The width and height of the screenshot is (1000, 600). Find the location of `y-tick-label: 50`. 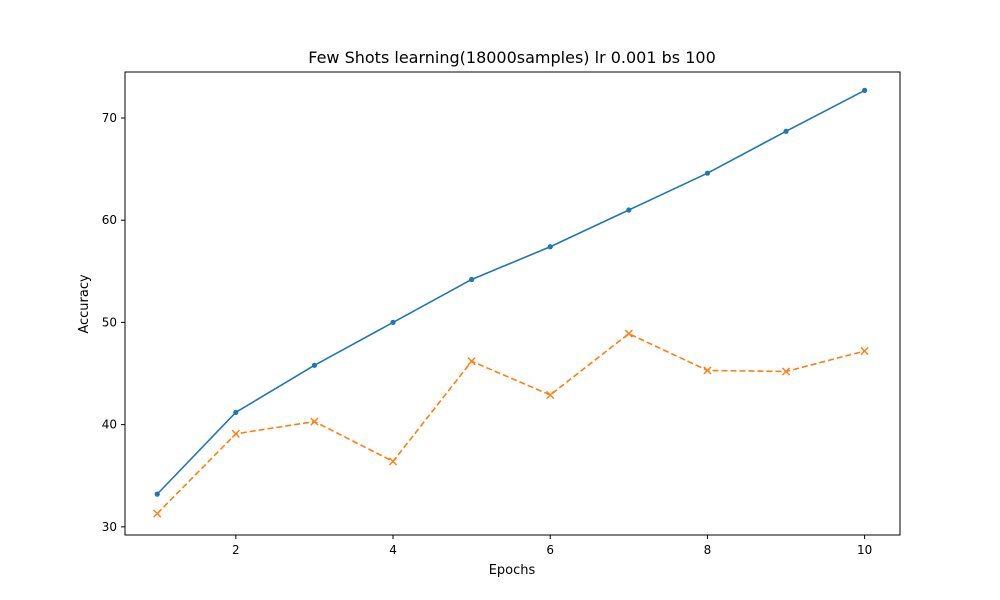

y-tick-label: 50 is located at coordinates (109, 322).